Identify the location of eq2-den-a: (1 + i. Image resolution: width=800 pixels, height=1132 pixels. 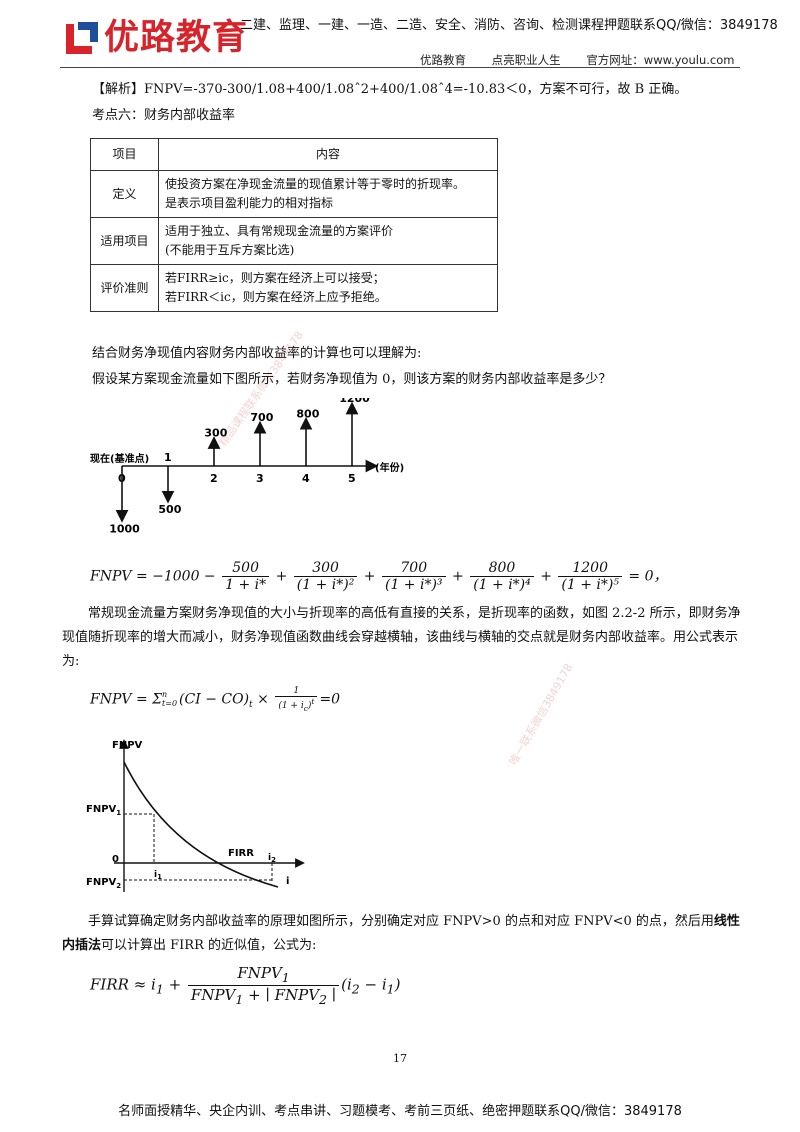
(291, 706).